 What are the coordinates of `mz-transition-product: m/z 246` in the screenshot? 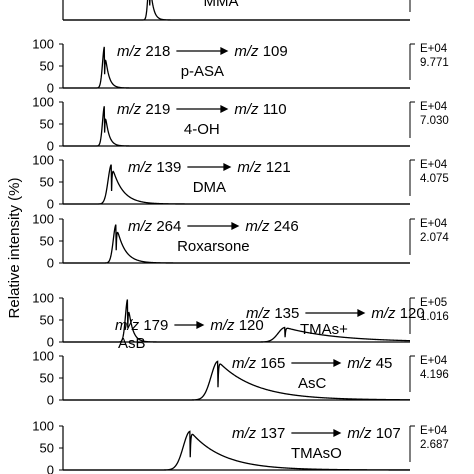 It's located at (271, 226).